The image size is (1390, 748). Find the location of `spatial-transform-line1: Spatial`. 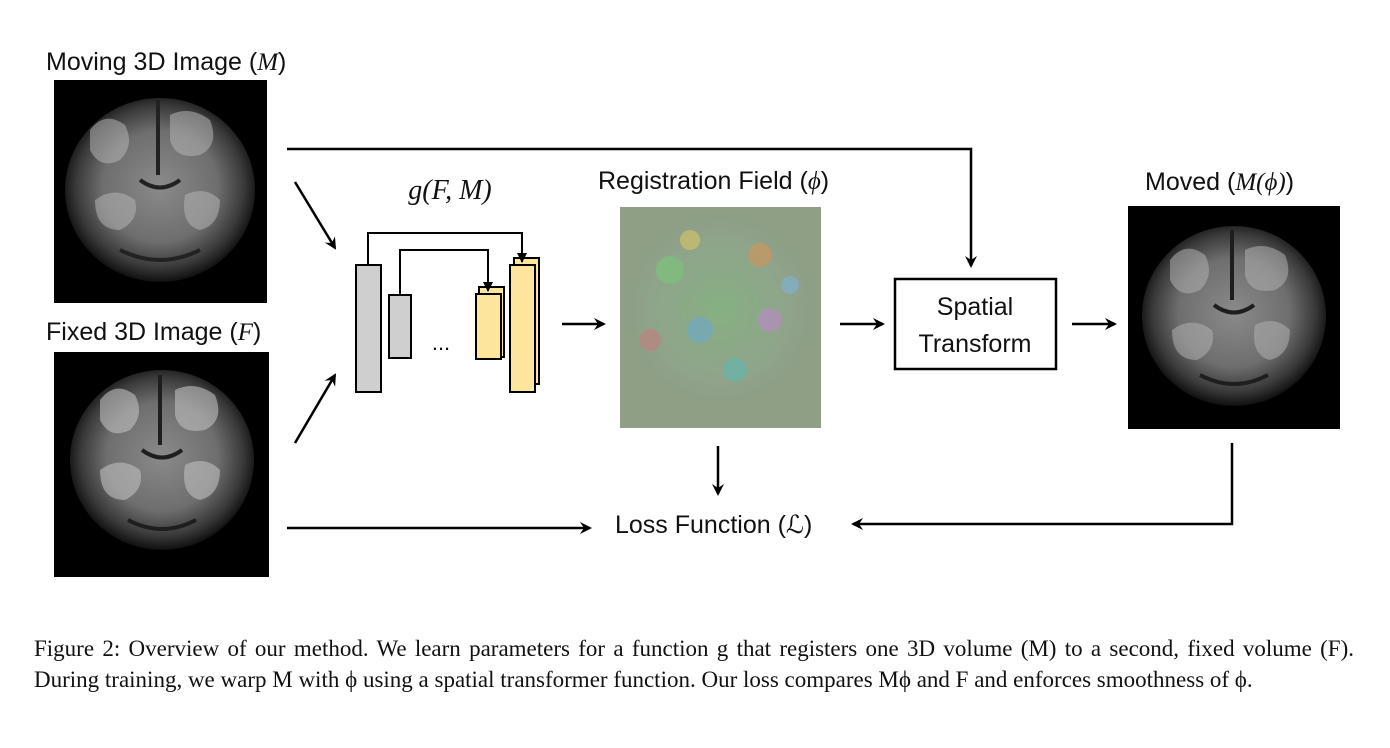

spatial-transform-line1: Spatial is located at coordinates (975, 307).